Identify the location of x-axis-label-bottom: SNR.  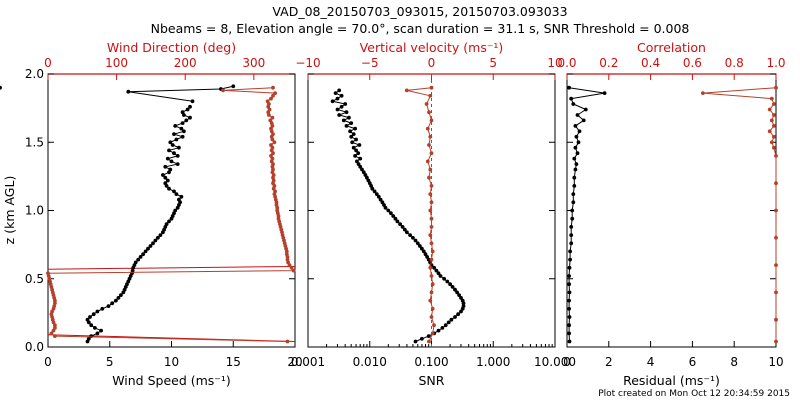
(432, 380).